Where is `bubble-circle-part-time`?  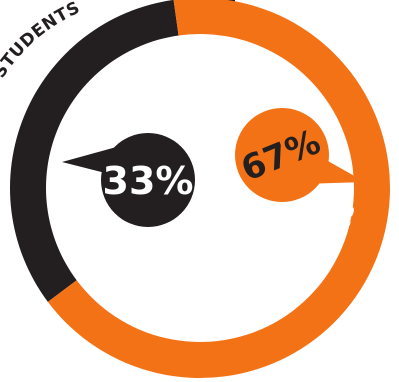
bubble-circle-part-time is located at coordinates (282, 155).